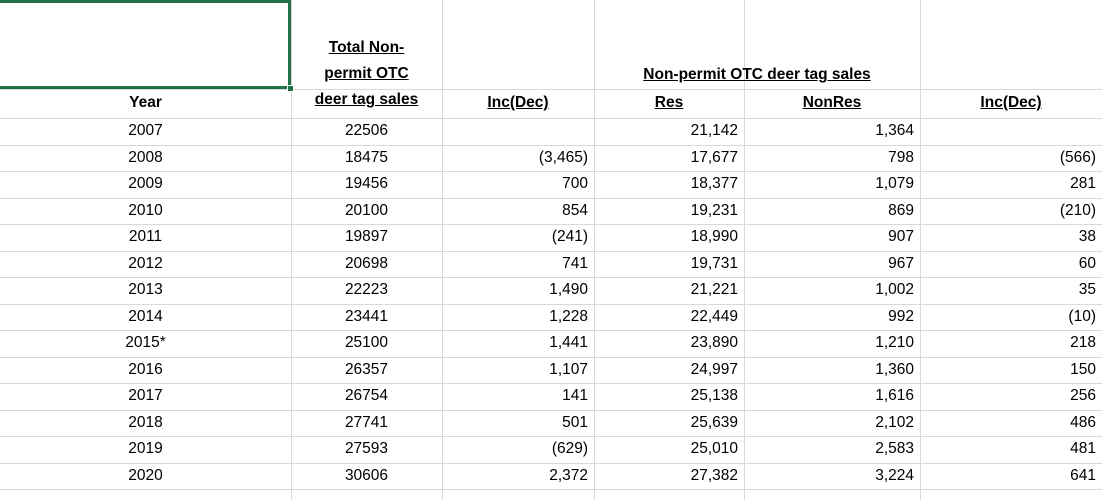 This screenshot has width=1102, height=500. Describe the element at coordinates (575, 395) in the screenshot. I see `cell-inc-dec: 141` at that location.